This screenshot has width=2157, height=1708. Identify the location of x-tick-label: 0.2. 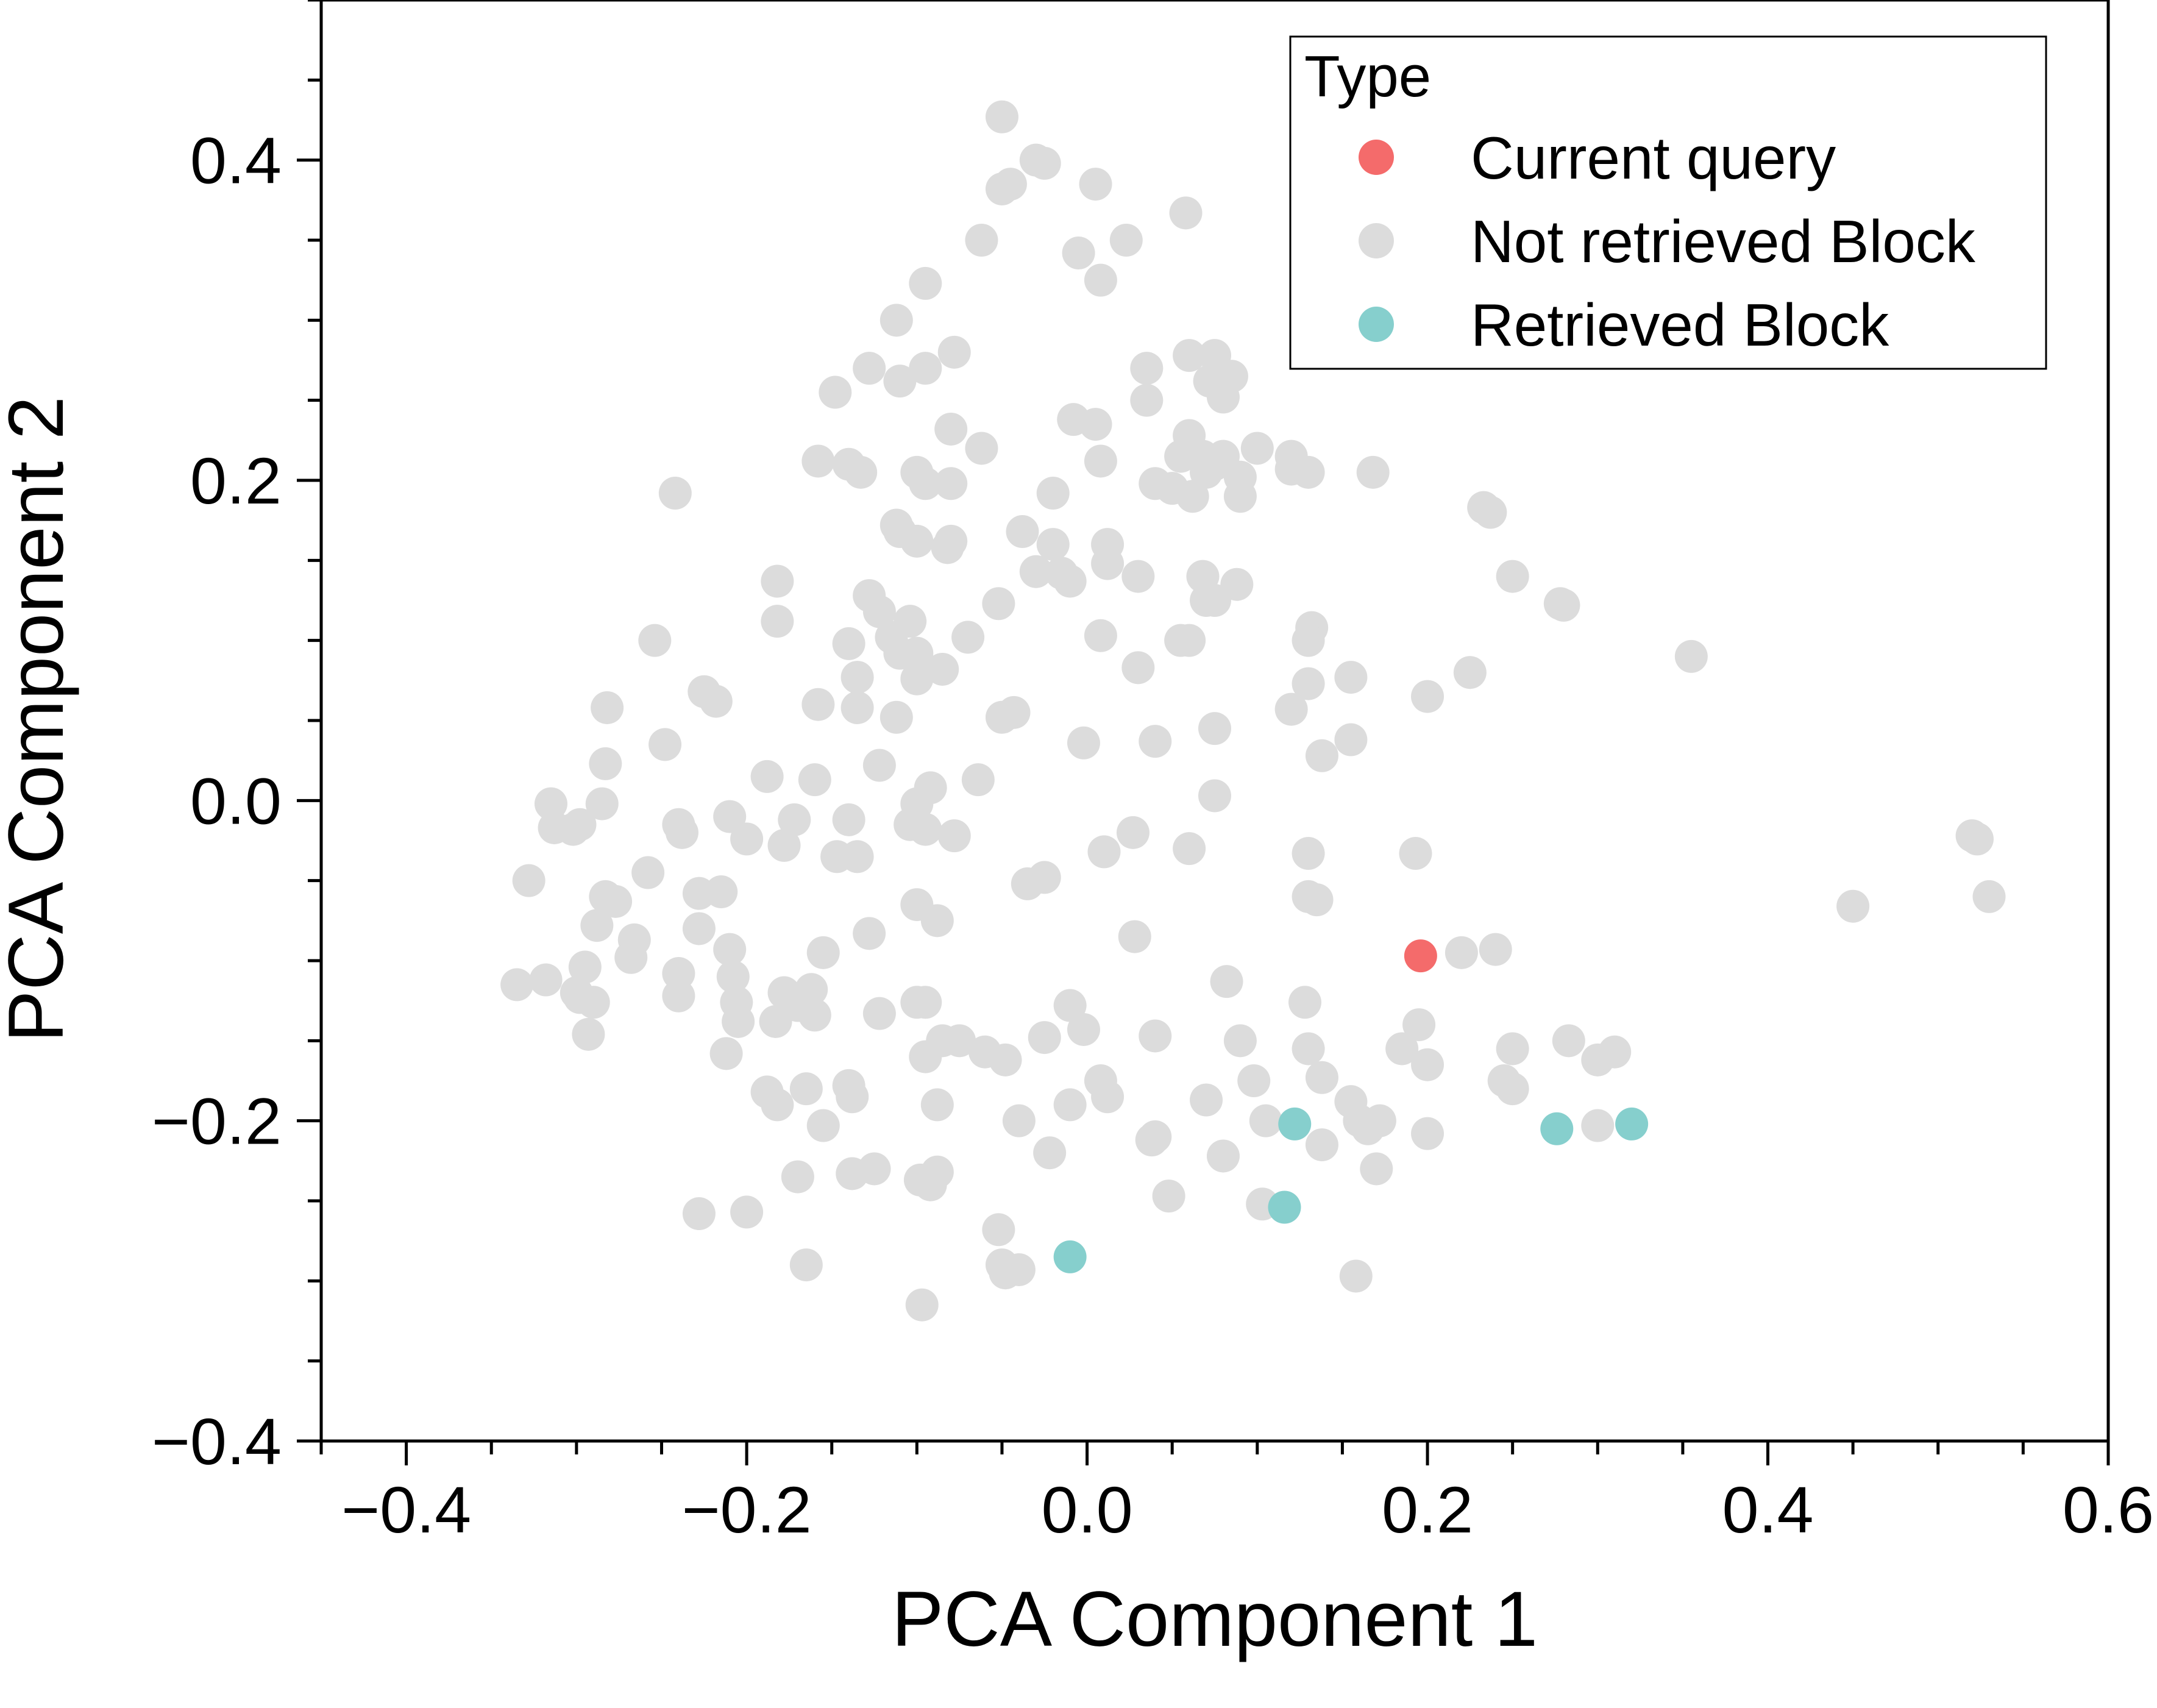
(1427, 1509).